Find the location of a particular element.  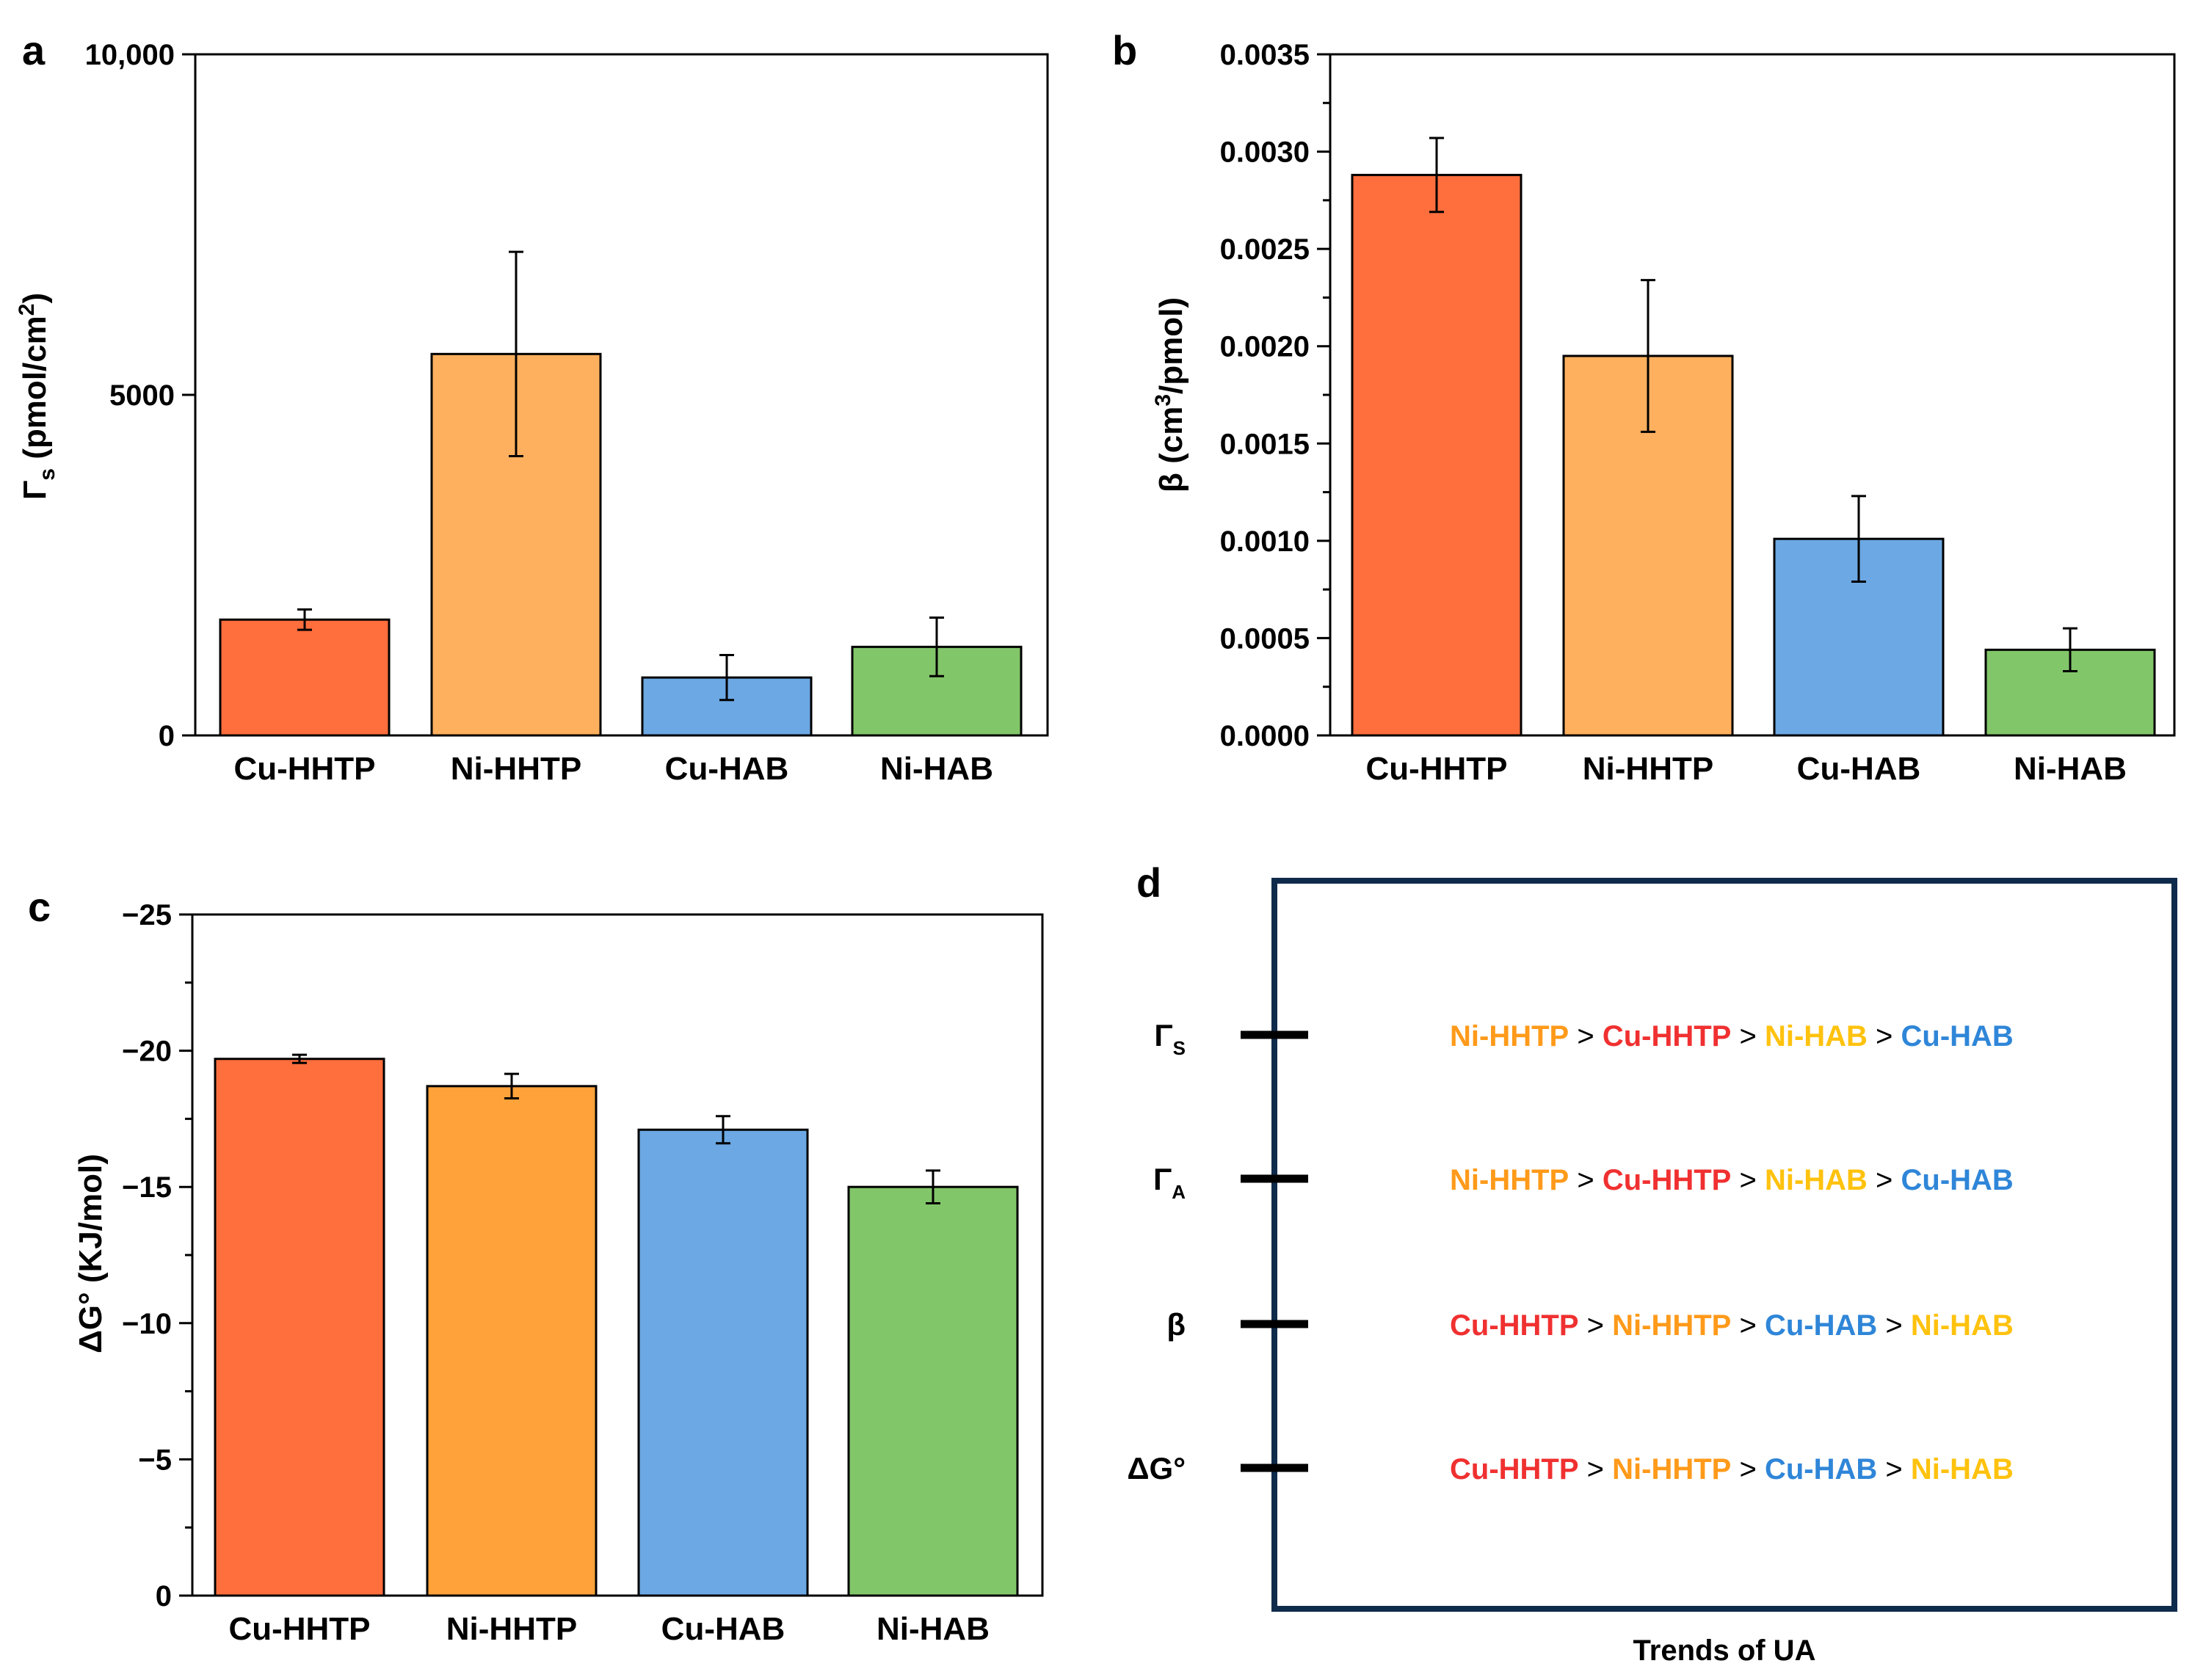

trend-row-label: ΓA is located at coordinates (1170, 1182).